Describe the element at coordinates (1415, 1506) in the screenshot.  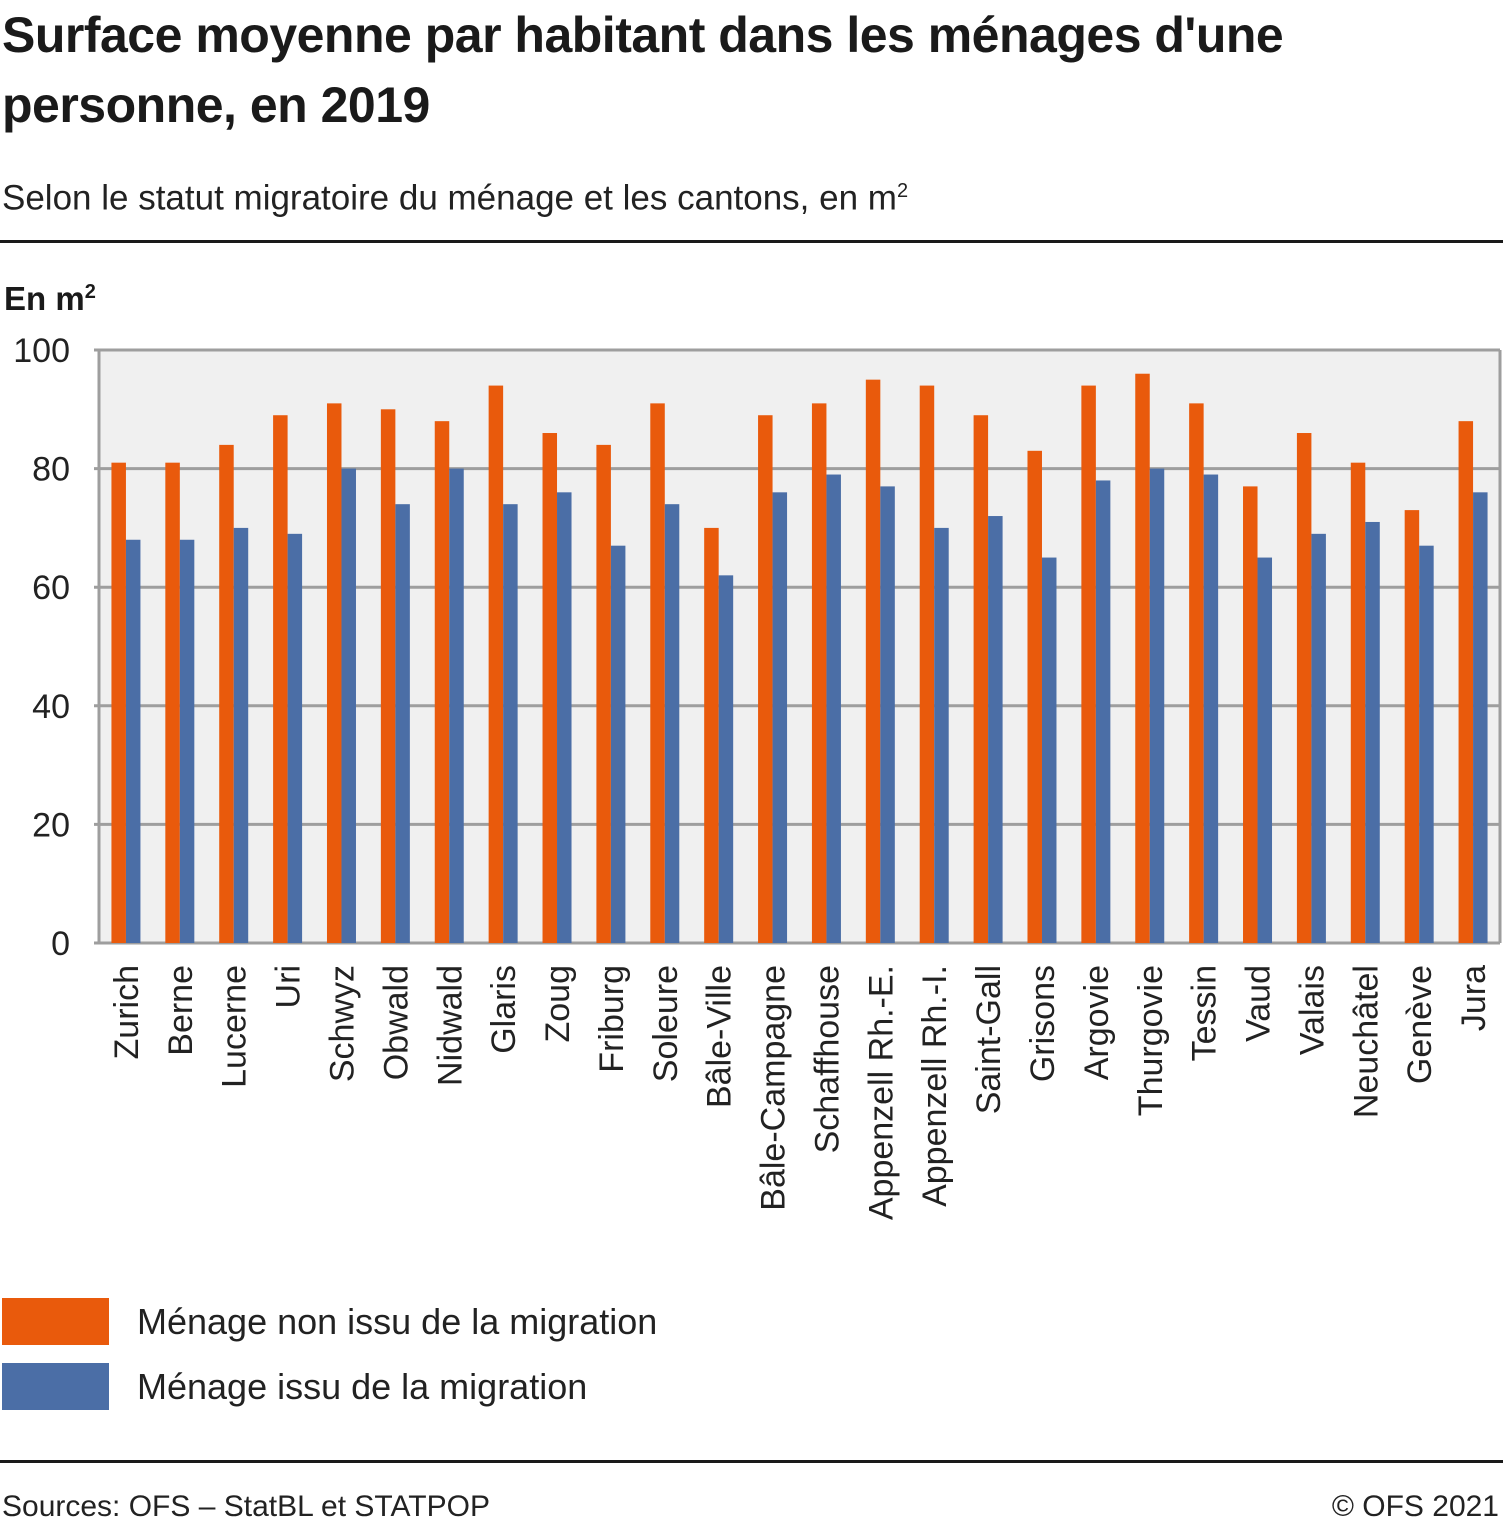
I see `copyright-note: © OFS 2021` at that location.